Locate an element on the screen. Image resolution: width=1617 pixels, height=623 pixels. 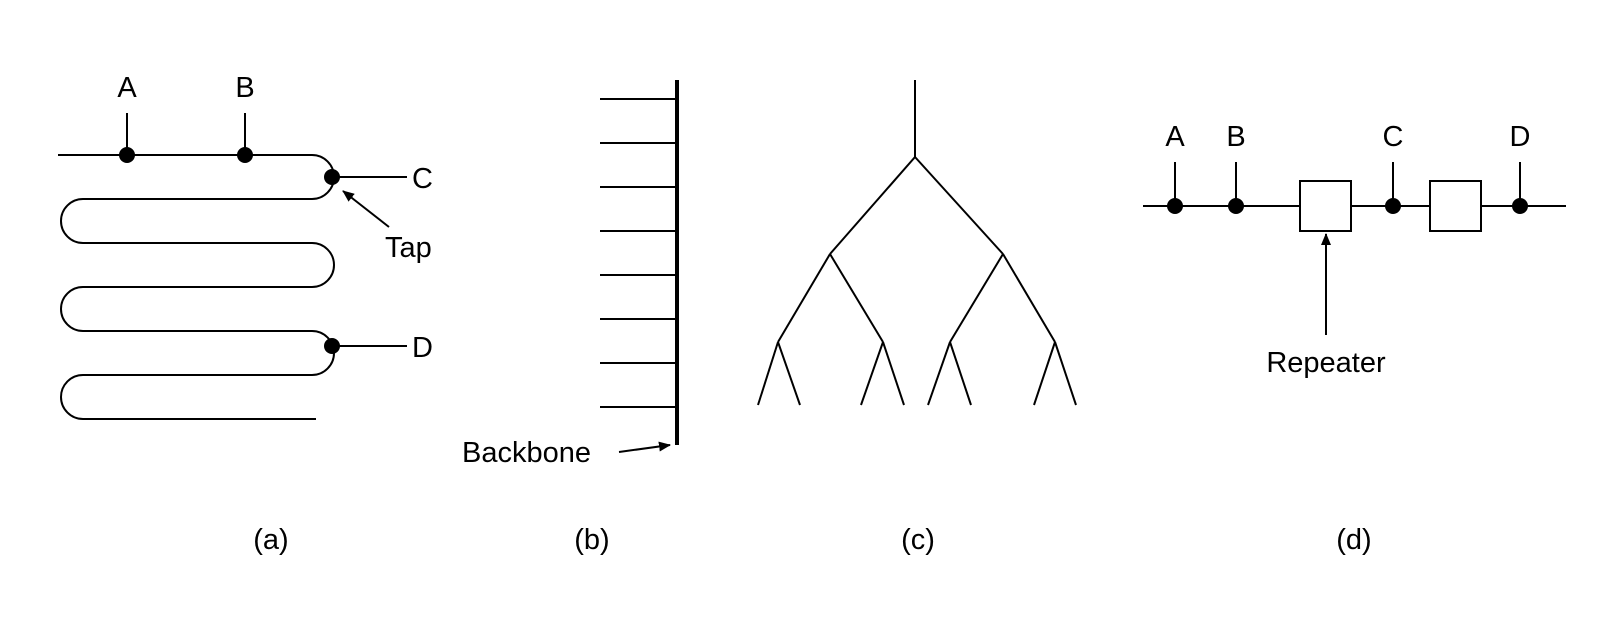
repeater-label: Repeater is located at coordinates (1326, 363).